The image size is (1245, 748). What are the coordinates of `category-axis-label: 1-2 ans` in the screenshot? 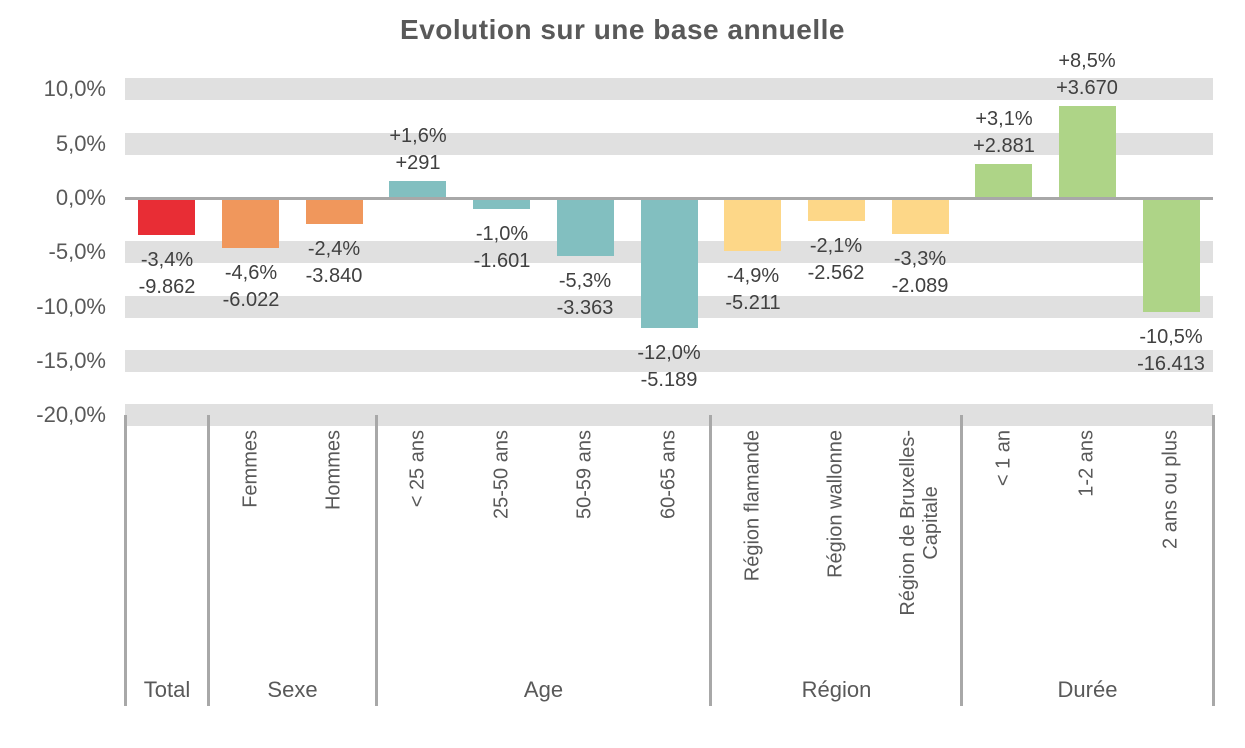 It's located at (1086, 463).